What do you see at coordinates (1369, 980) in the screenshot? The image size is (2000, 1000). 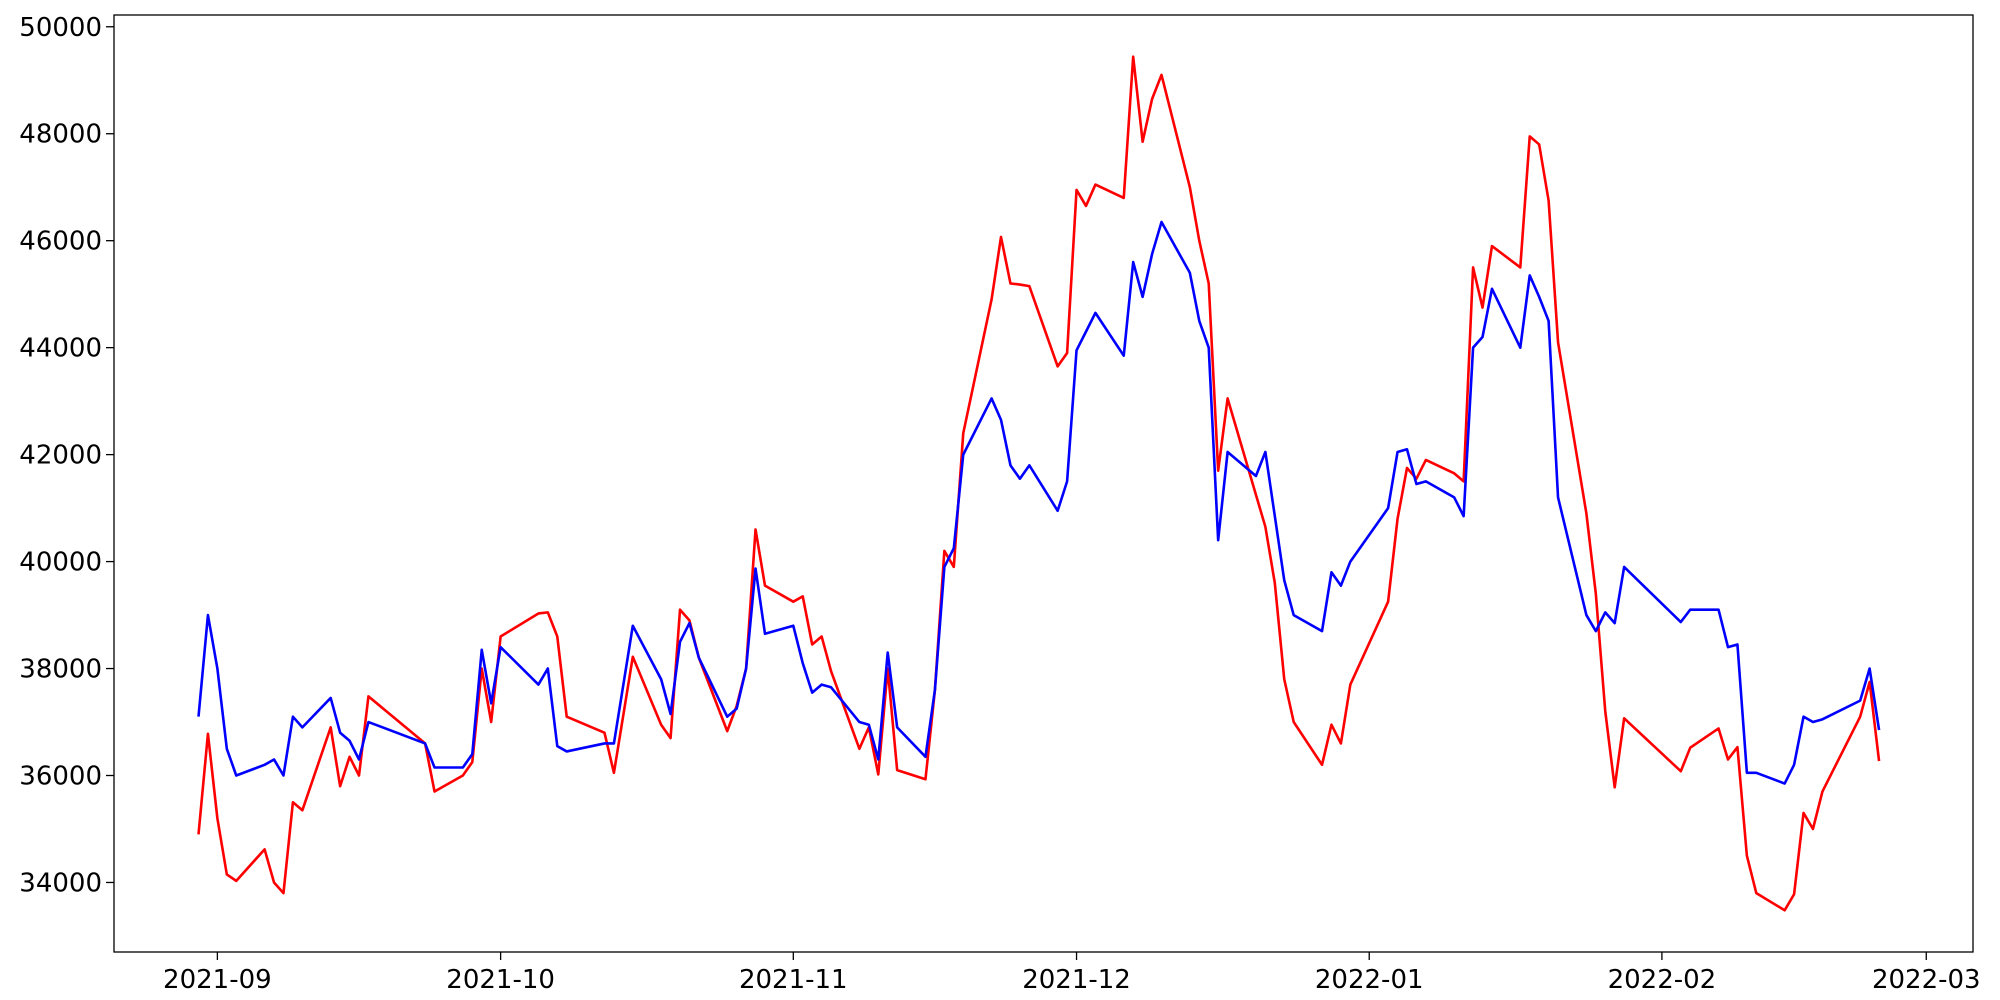 I see `x-tick-label: 2022-01` at bounding box center [1369, 980].